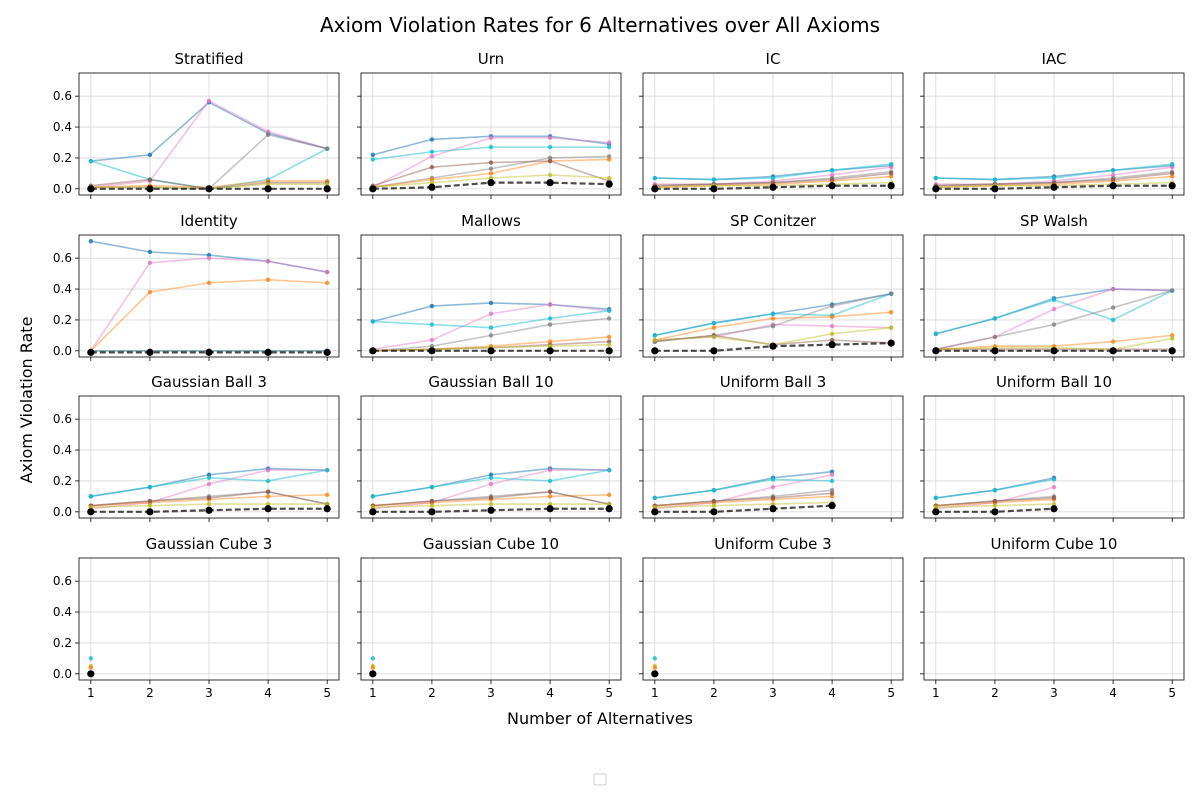 This screenshot has width=1200, height=800. Describe the element at coordinates (491, 544) in the screenshot. I see `subplot-title: Gaussian Cube 10` at that location.